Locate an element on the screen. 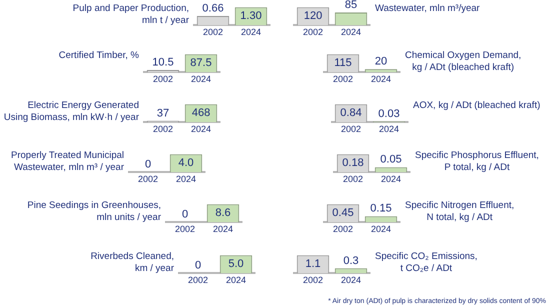 The image size is (550, 307). data-label: 85 is located at coordinates (351, 5).